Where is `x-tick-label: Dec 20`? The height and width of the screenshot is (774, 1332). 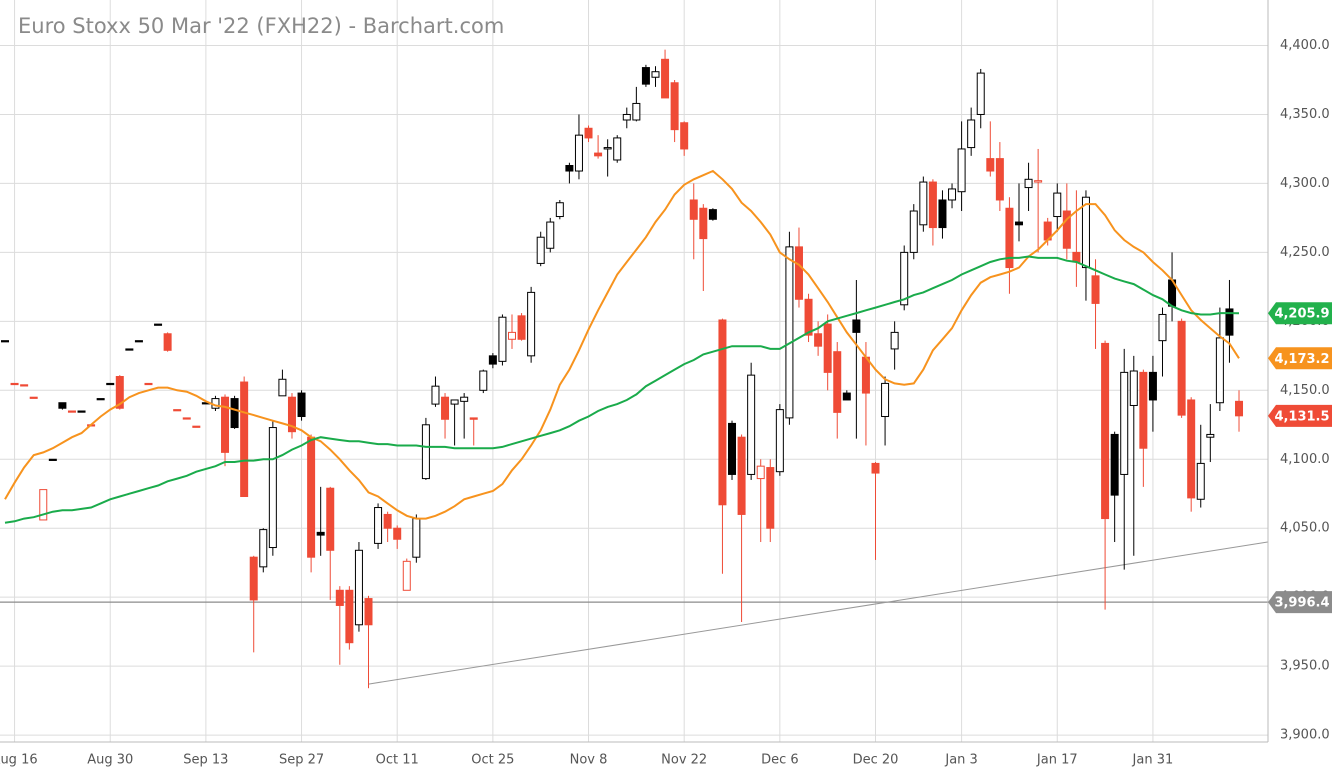
x-tick-label: Dec 20 is located at coordinates (876, 760).